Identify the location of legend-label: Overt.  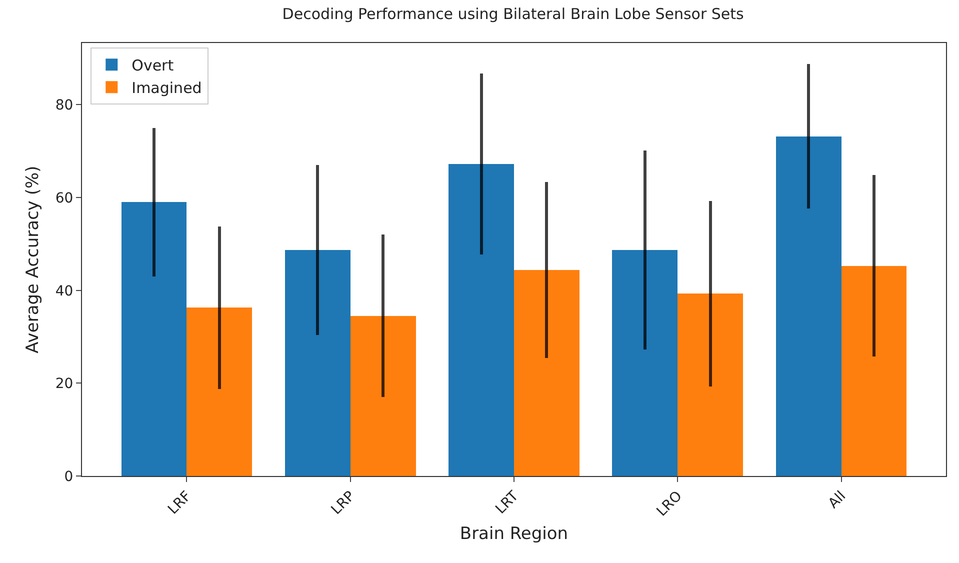
(153, 65).